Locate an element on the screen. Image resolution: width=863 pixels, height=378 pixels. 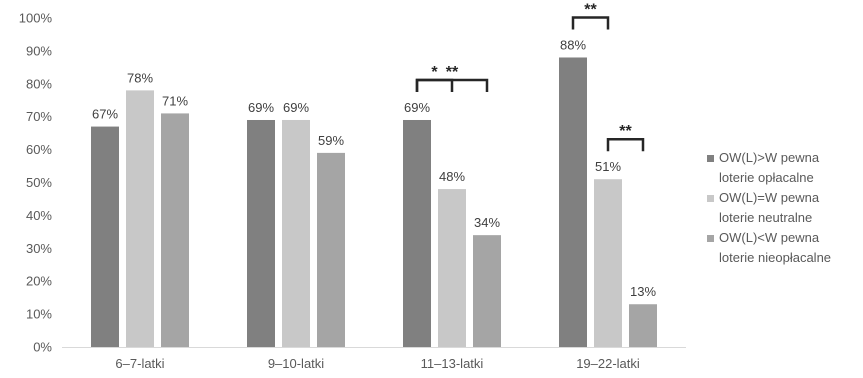
data-label: 51% is located at coordinates (608, 166).